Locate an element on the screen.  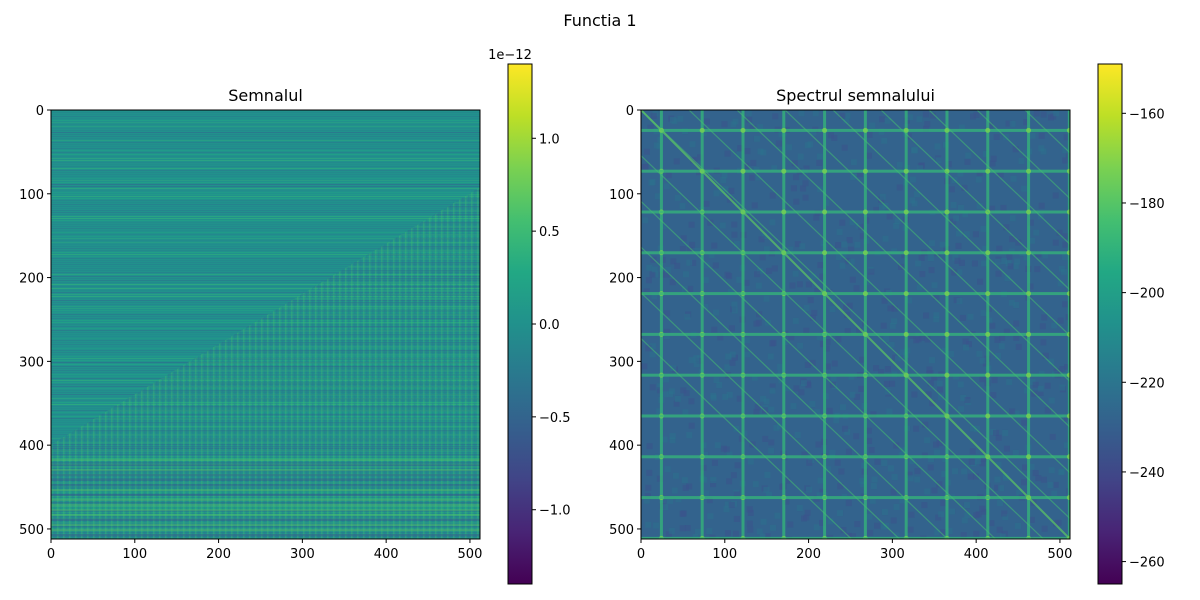
y-tick-label-1-0: 0 is located at coordinates (630, 111).